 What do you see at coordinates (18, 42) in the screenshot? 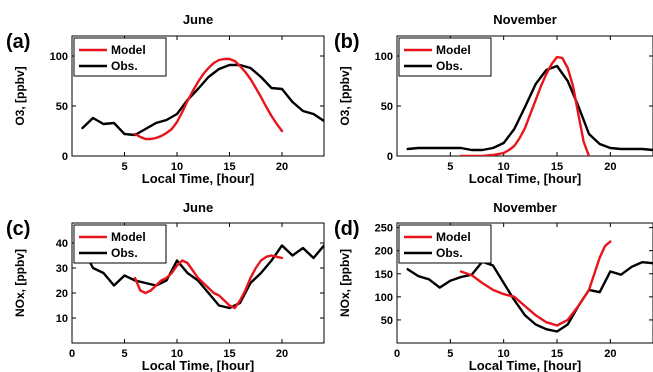
I see `panel-label: (a)` at bounding box center [18, 42].